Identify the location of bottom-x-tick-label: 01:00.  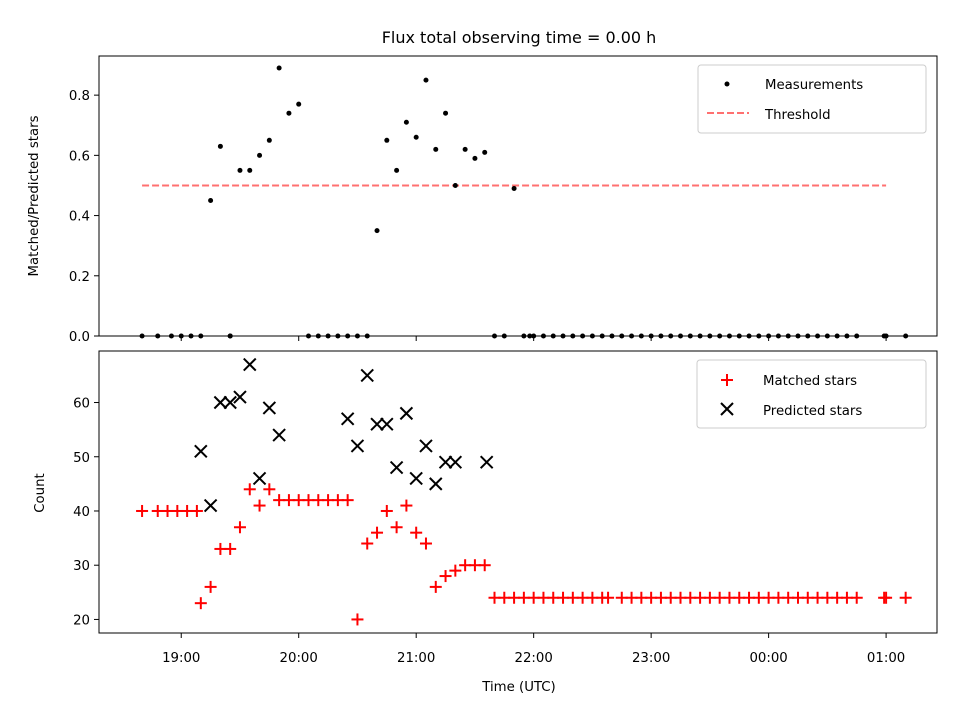
(886, 658).